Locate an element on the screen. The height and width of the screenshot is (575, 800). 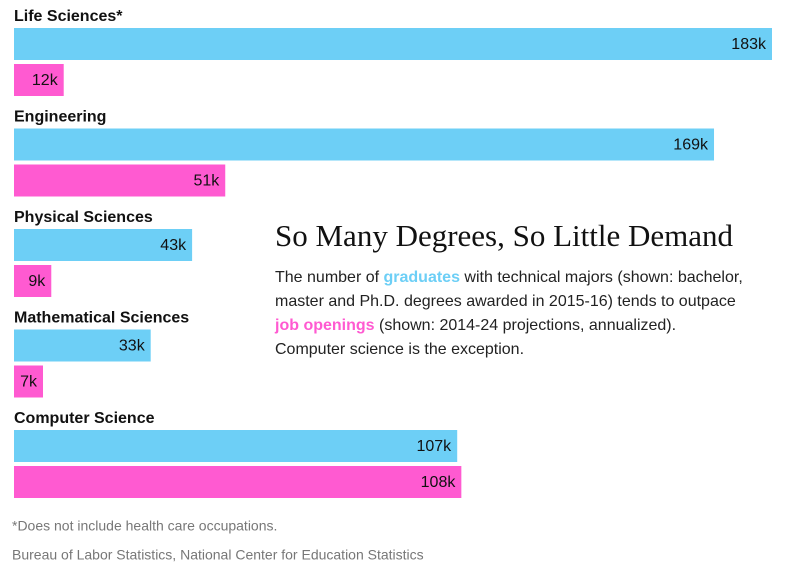
legend-series: graduates is located at coordinates (421, 277).